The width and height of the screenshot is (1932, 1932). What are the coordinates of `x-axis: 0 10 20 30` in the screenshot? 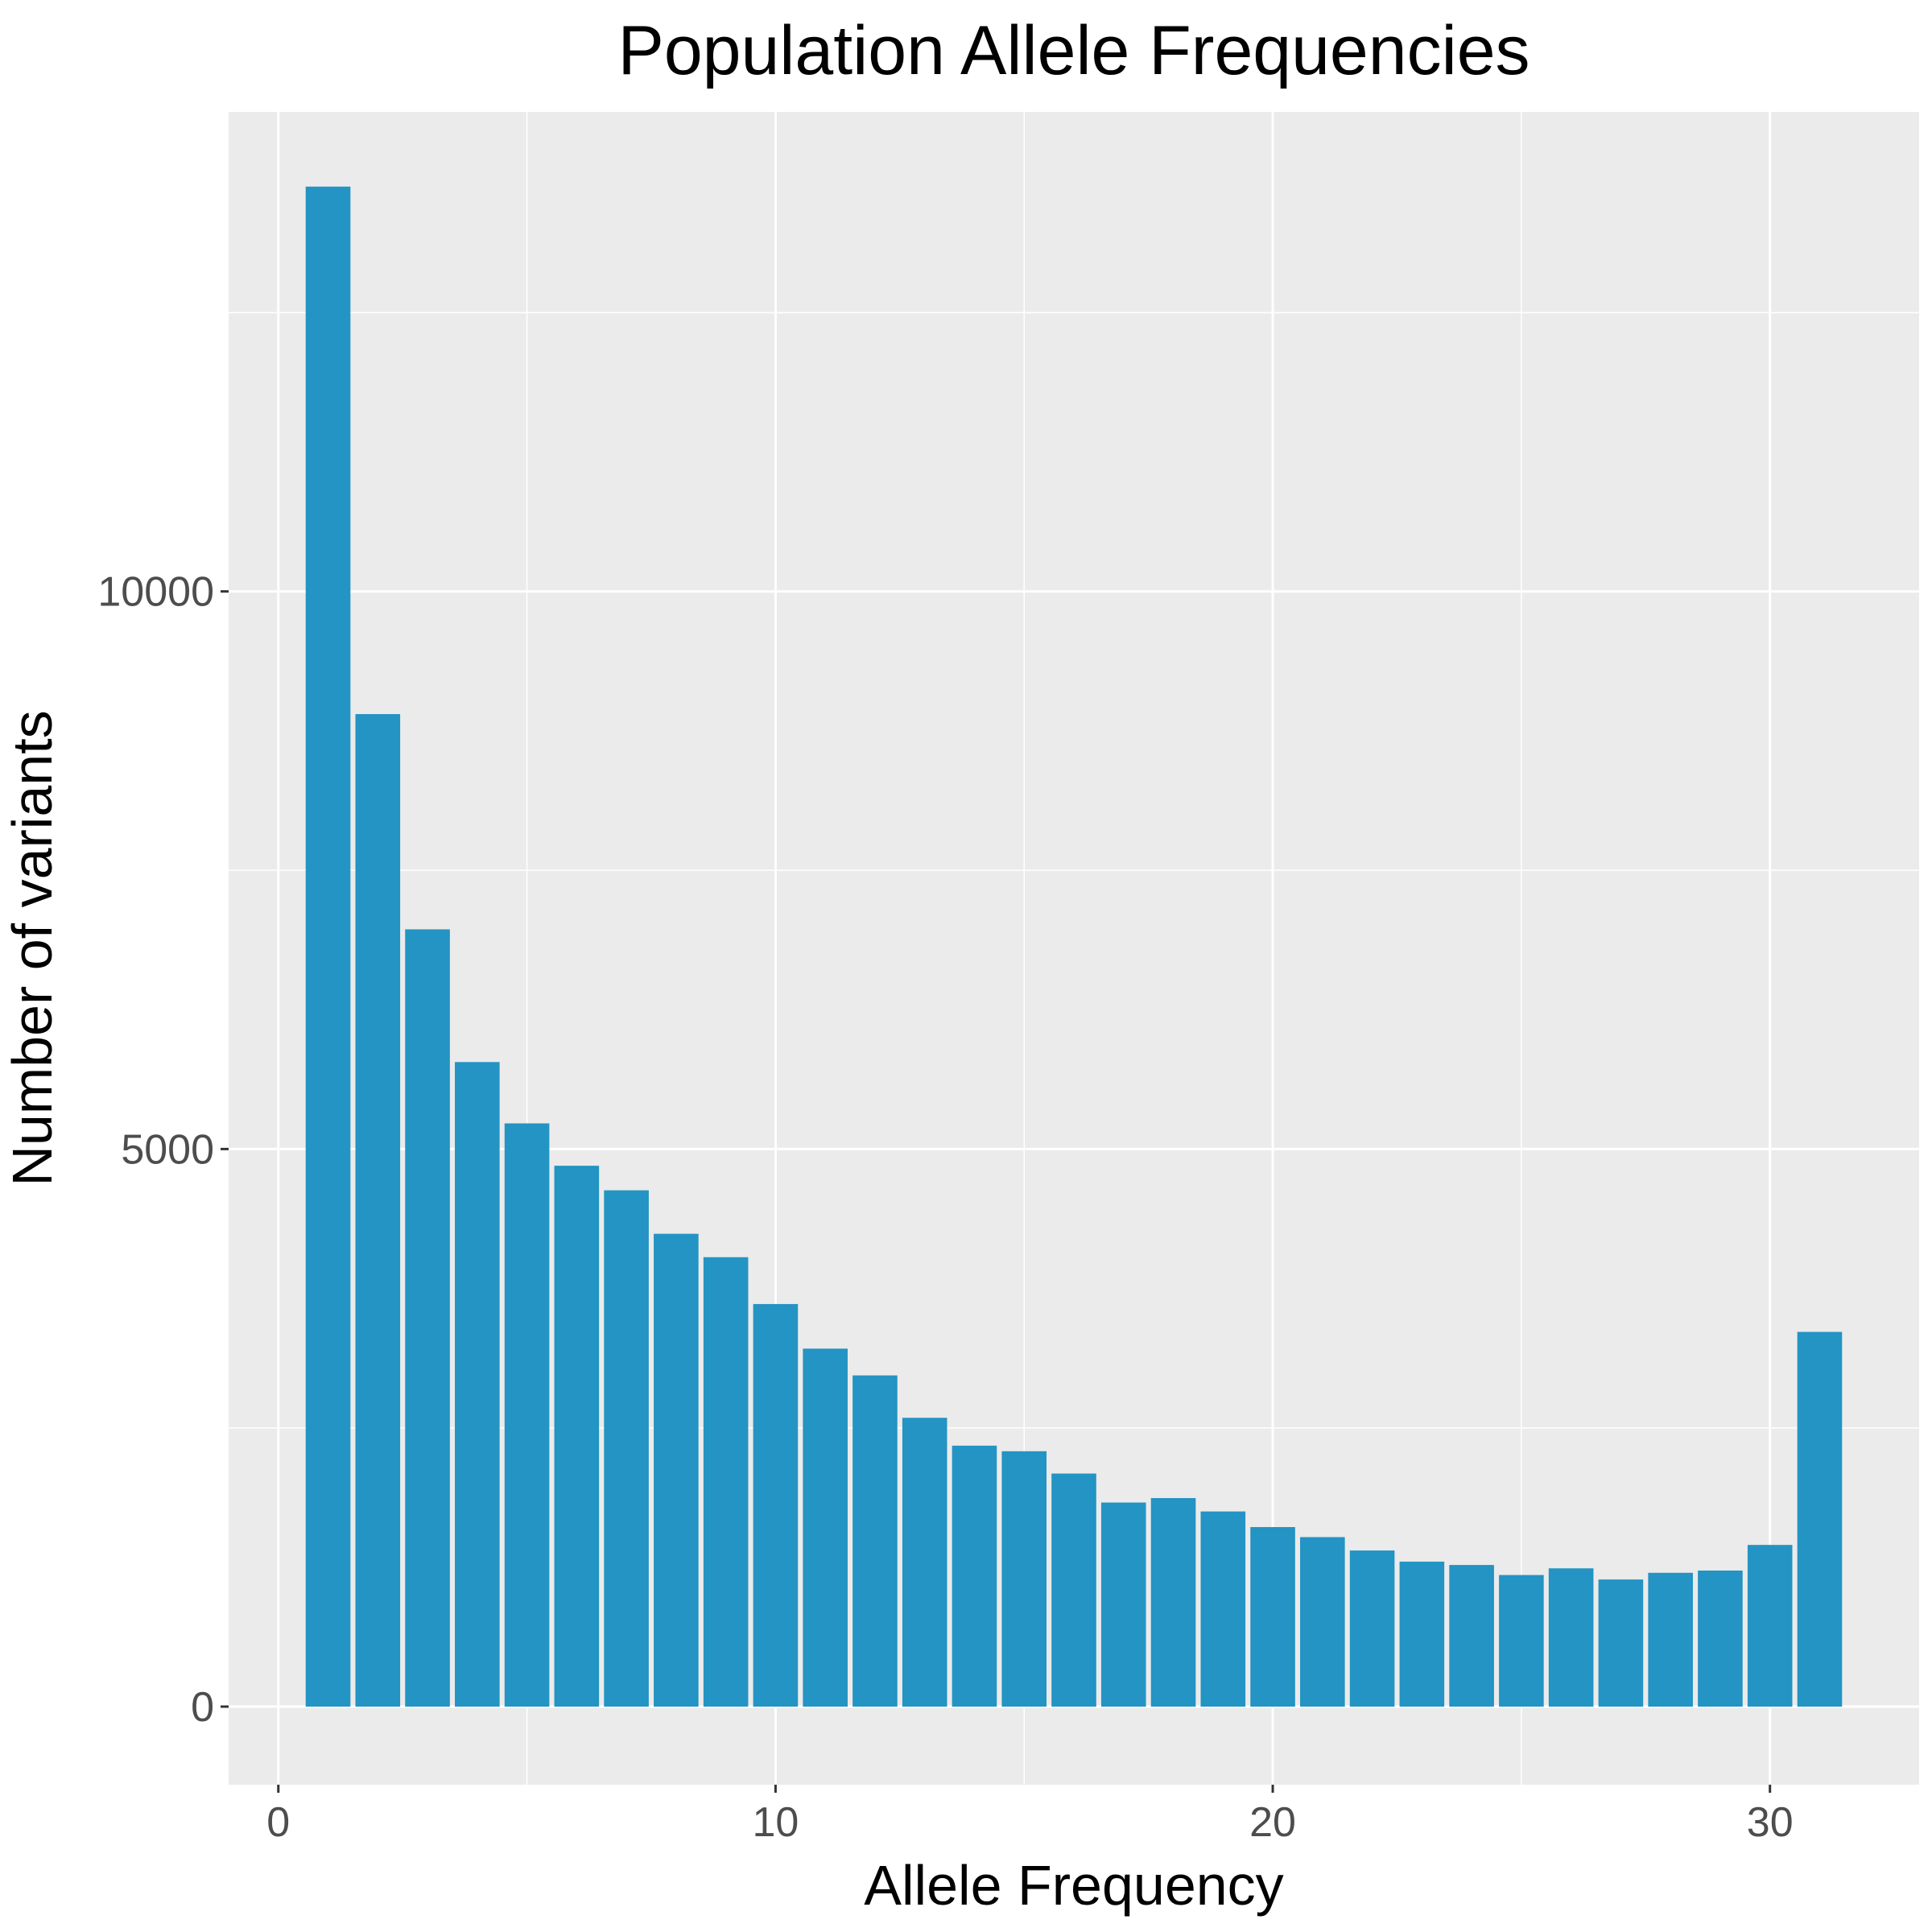 It's located at (1030, 1815).